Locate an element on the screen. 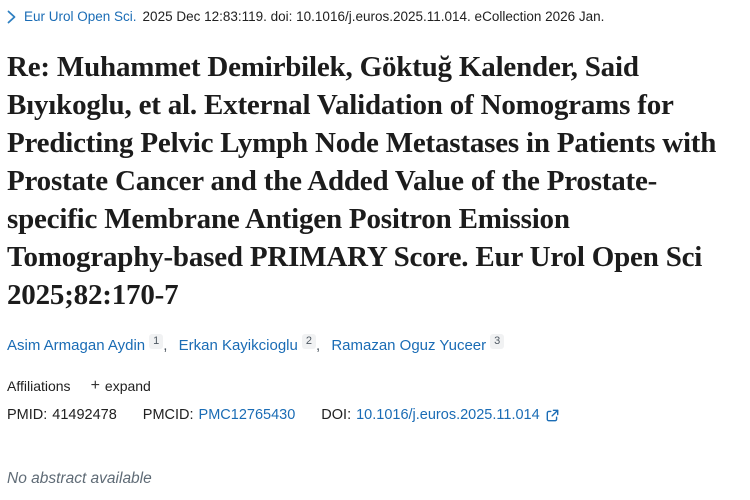  doi-label: DOI: is located at coordinates (336, 415).